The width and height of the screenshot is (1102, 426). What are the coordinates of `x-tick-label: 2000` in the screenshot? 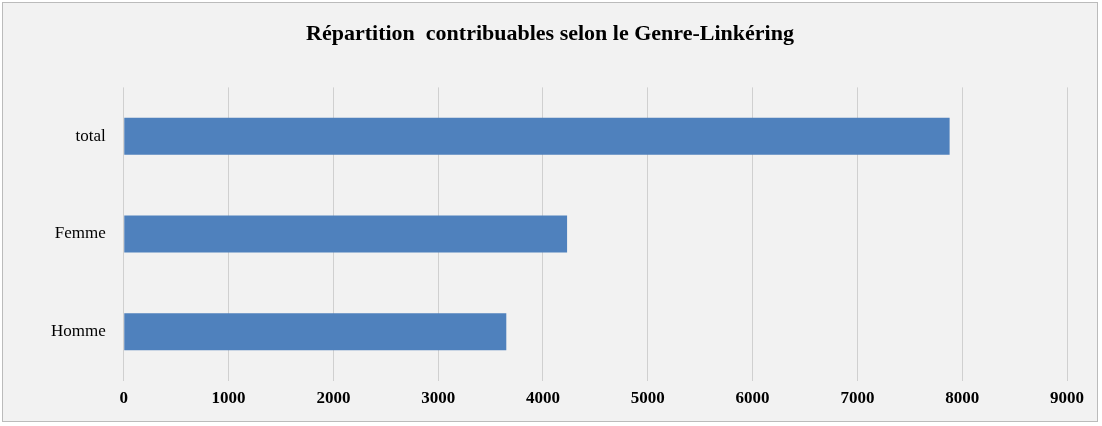 It's located at (333, 398).